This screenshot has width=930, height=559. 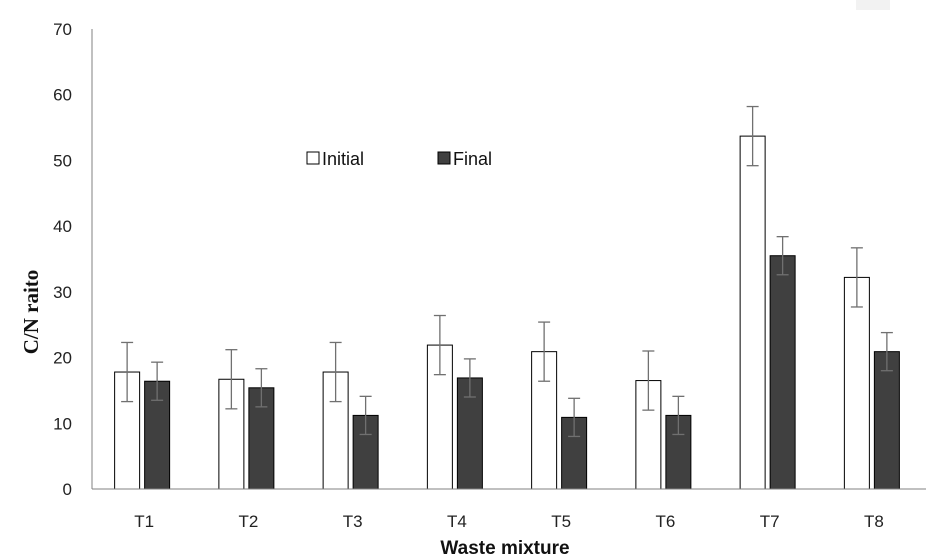 What do you see at coordinates (886, 420) in the screenshot?
I see `bar-final-t8` at bounding box center [886, 420].